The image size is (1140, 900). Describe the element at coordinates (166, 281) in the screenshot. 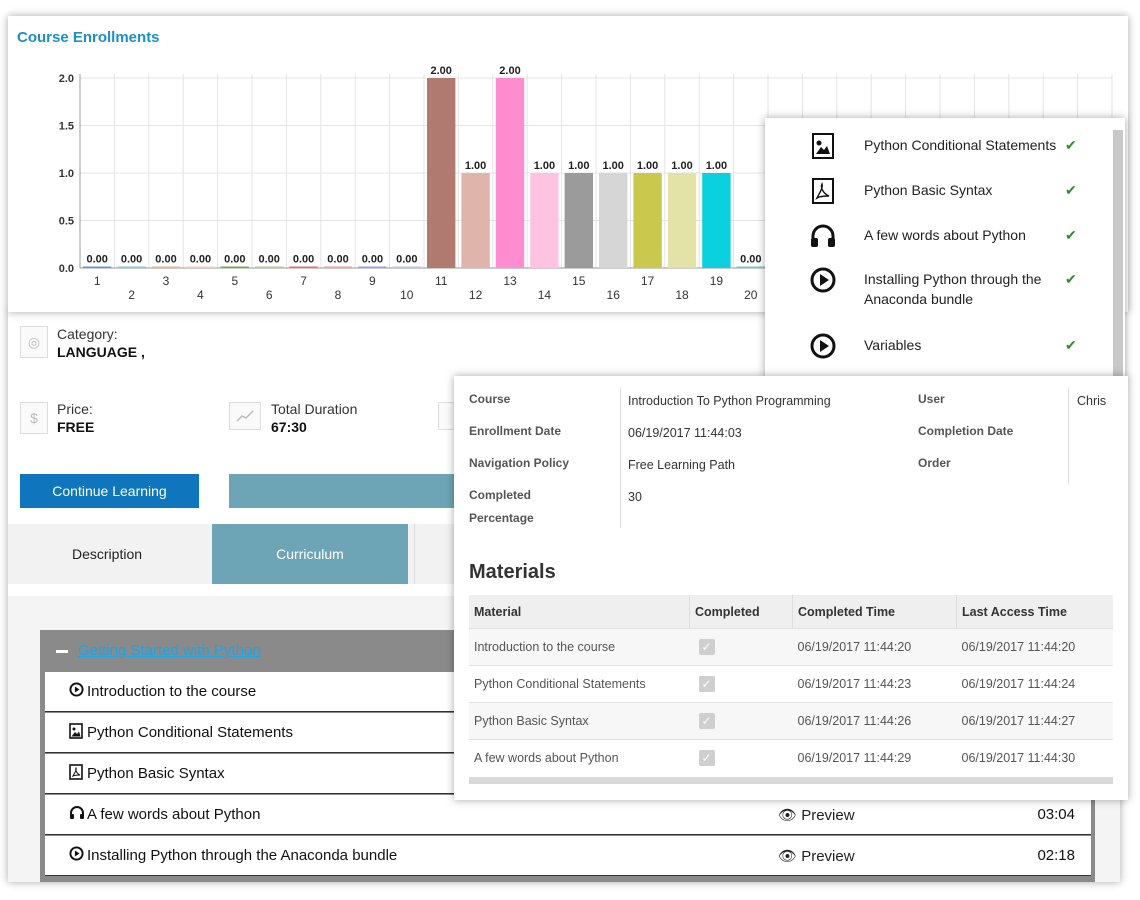

I see `x-tick-label: 3` at that location.